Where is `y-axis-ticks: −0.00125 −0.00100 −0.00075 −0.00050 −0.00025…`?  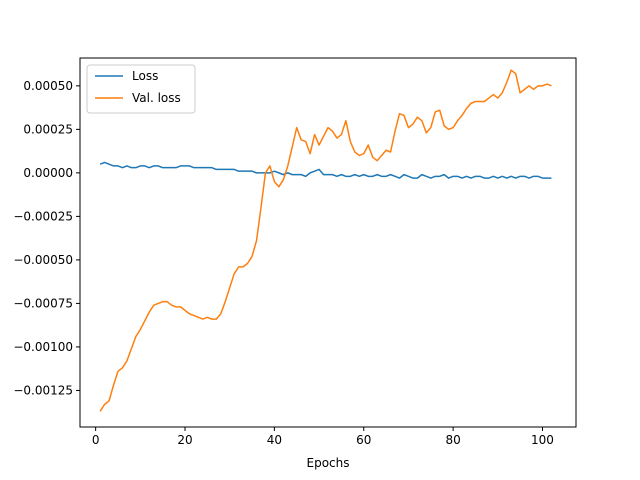
y-axis-ticks: −0.00125 −0.00100 −0.00075 −0.00050 −0.00025… is located at coordinates (46, 238).